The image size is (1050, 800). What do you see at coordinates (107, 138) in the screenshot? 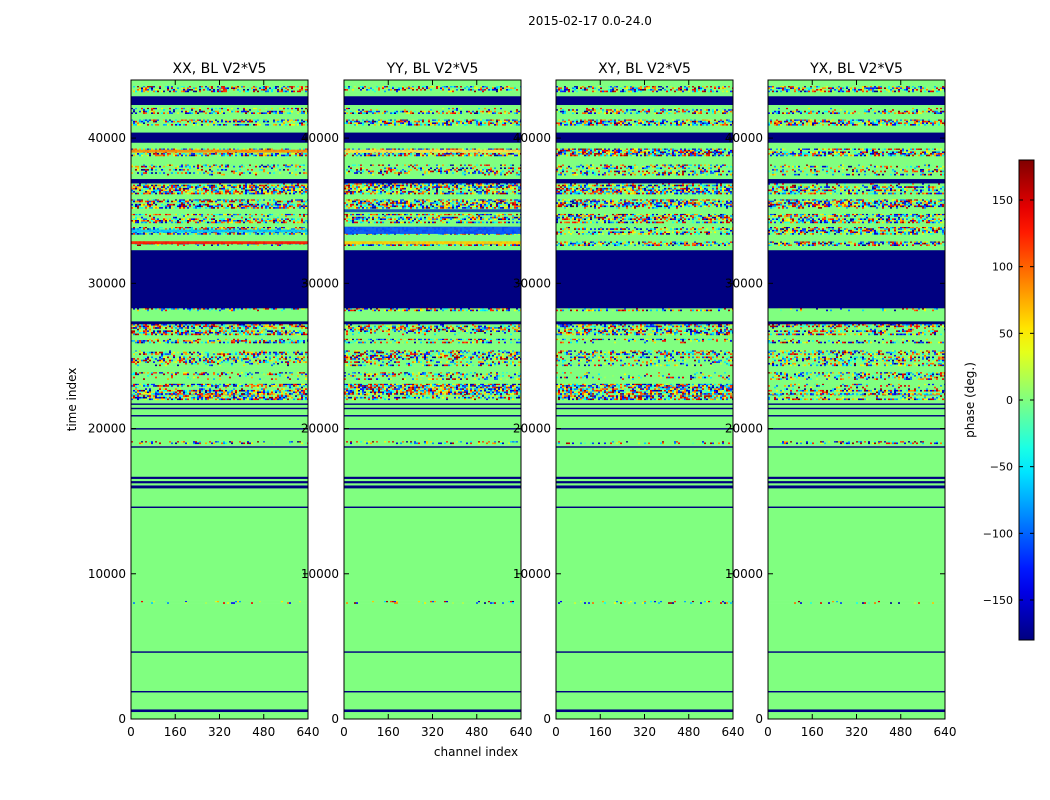
I see `y-tick-label: 40000` at bounding box center [107, 138].